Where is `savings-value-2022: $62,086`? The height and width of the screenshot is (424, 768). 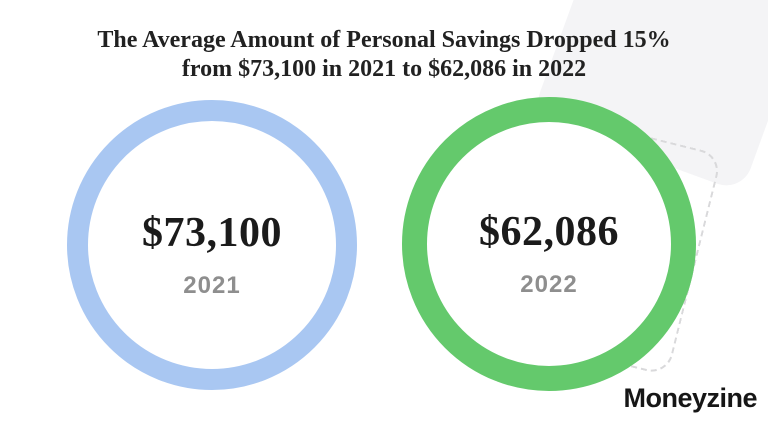
savings-value-2022: $62,086 is located at coordinates (549, 231).